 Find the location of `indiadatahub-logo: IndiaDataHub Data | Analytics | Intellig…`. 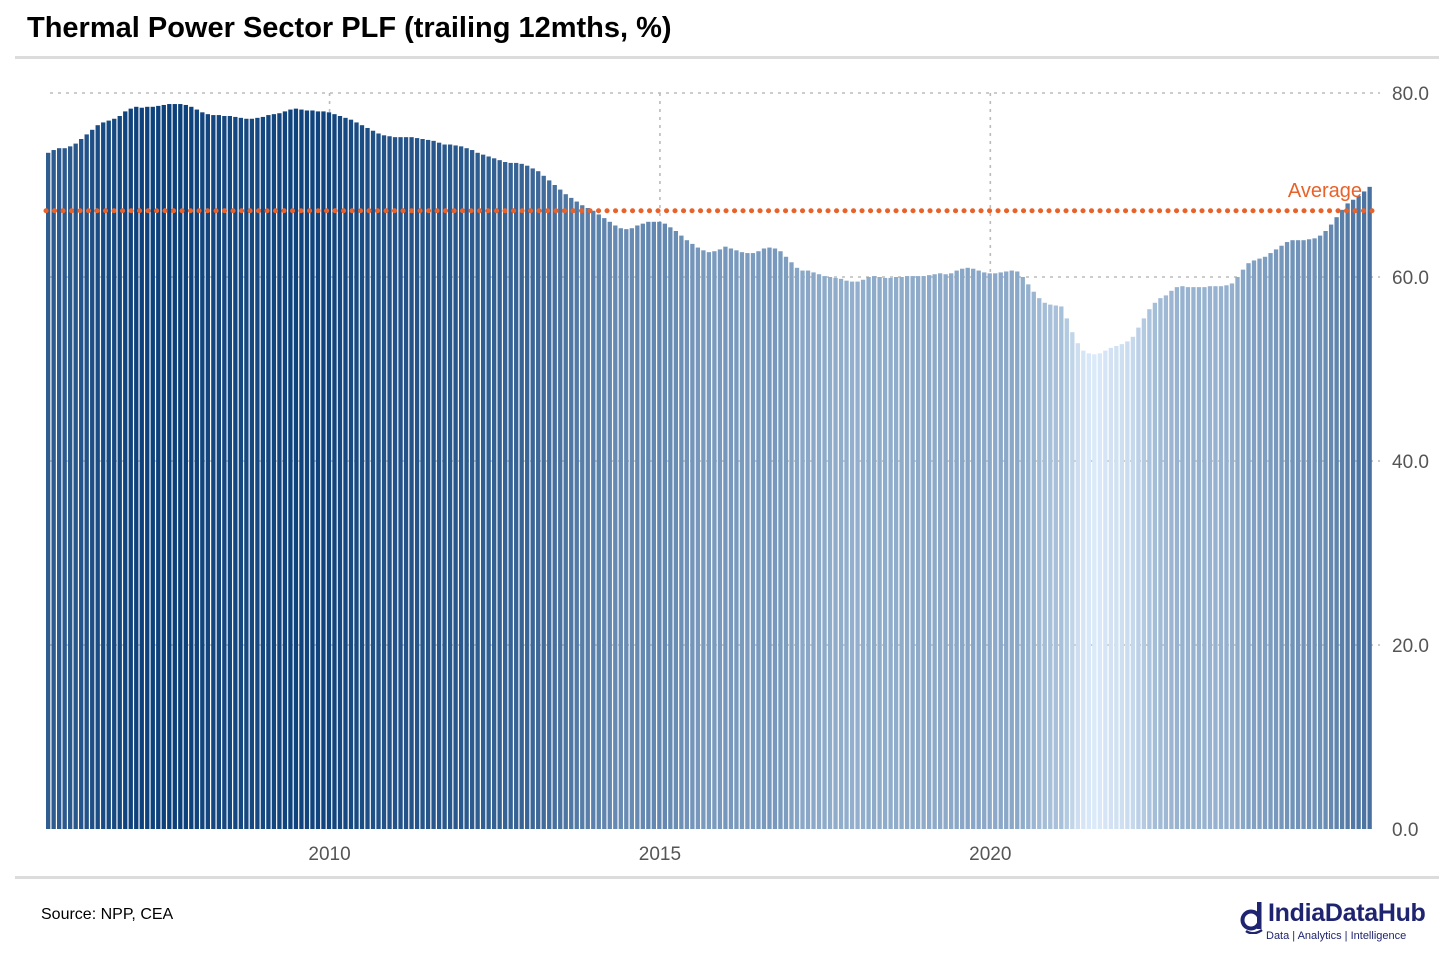

indiadatahub-logo: IndiaDataHub Data | Analytics | Intellig… is located at coordinates (1337, 921).